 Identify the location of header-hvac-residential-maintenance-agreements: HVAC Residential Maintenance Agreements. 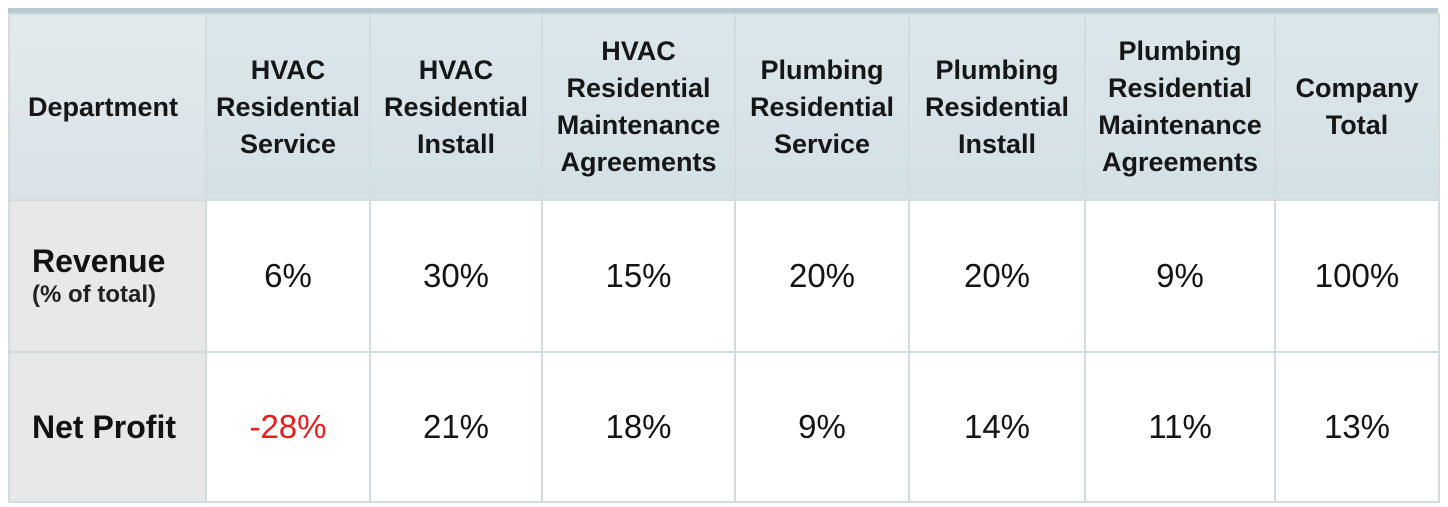
(638, 107).